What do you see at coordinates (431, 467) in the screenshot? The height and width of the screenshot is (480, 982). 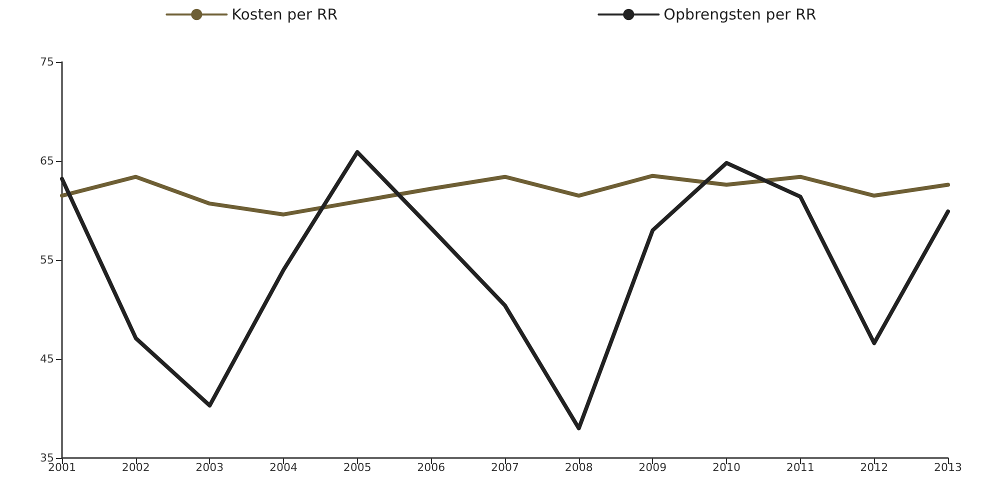 I see `x-tick-label: 2006` at bounding box center [431, 467].